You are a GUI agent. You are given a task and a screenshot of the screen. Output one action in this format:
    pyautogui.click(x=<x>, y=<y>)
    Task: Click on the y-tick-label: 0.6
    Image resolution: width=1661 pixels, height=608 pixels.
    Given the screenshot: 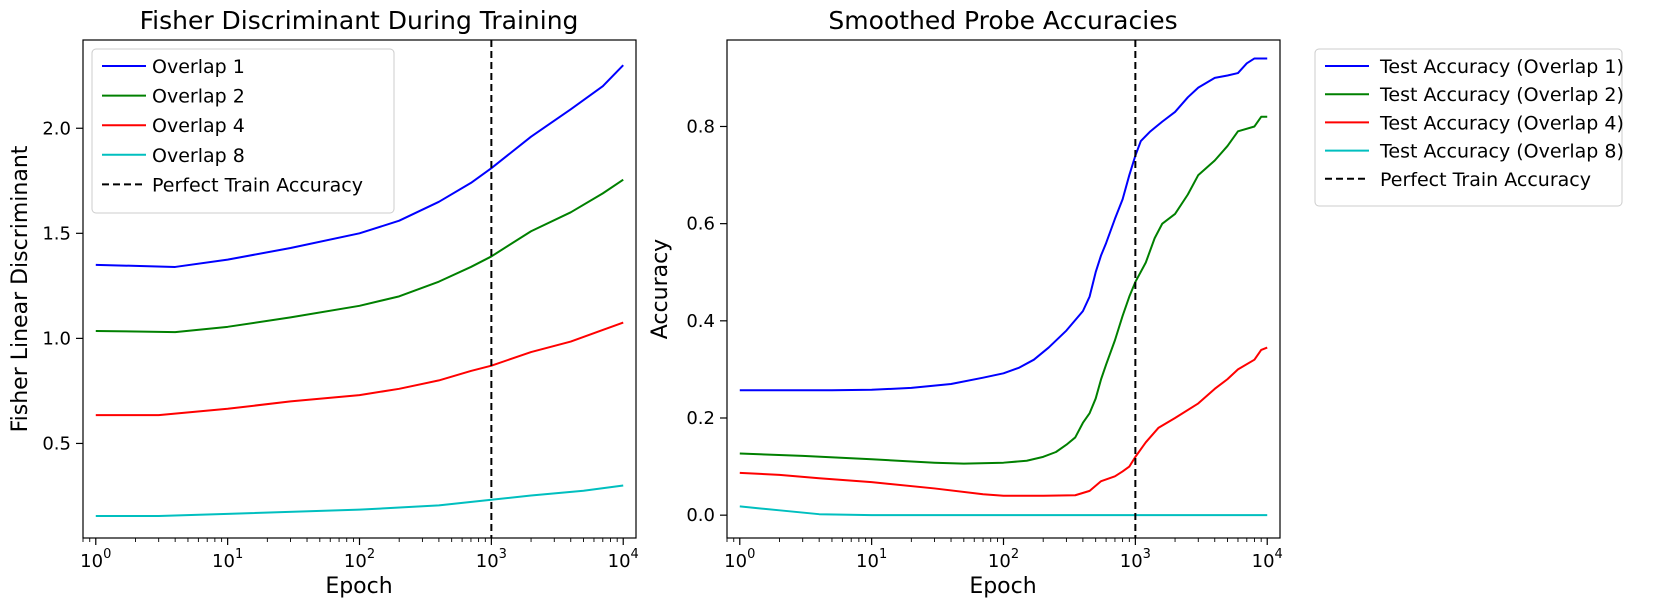 What is the action you would take?
    pyautogui.click(x=700, y=224)
    